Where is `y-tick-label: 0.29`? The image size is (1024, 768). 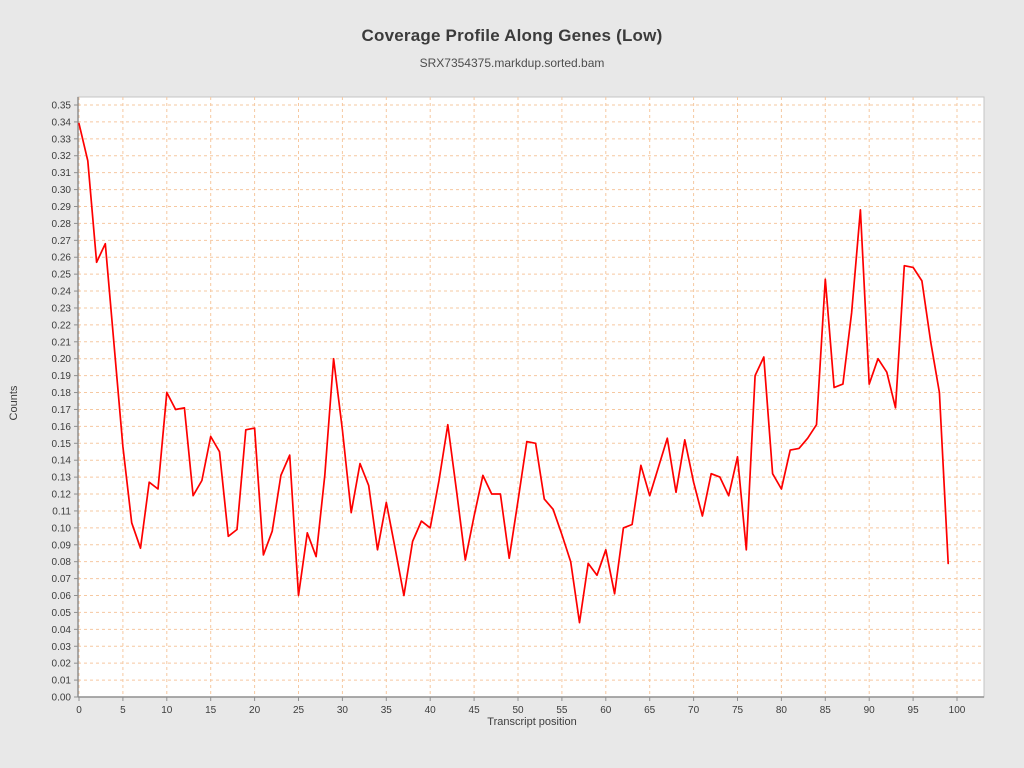
y-tick-label: 0.29 is located at coordinates (62, 207).